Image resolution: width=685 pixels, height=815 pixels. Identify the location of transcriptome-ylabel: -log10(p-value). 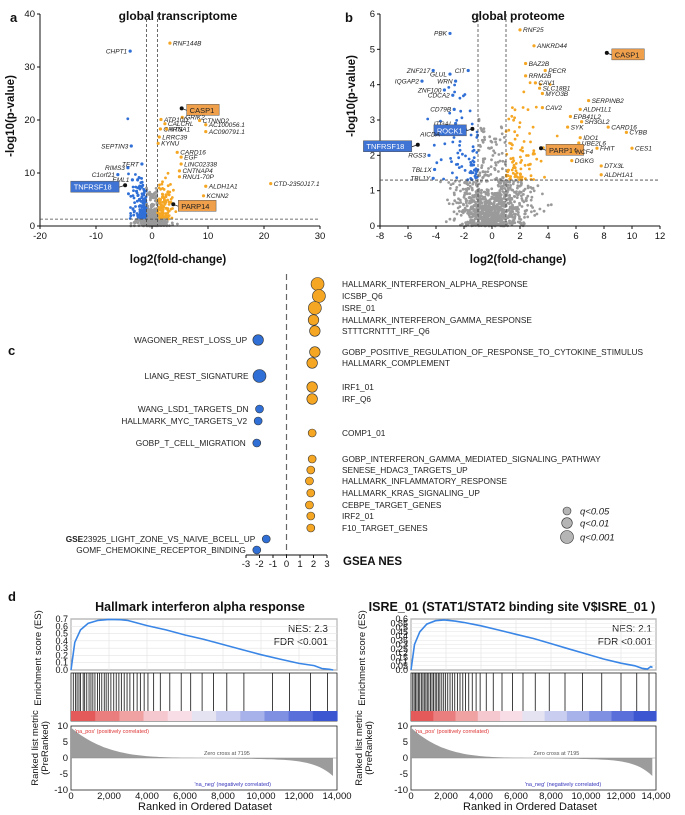
(11, 116).